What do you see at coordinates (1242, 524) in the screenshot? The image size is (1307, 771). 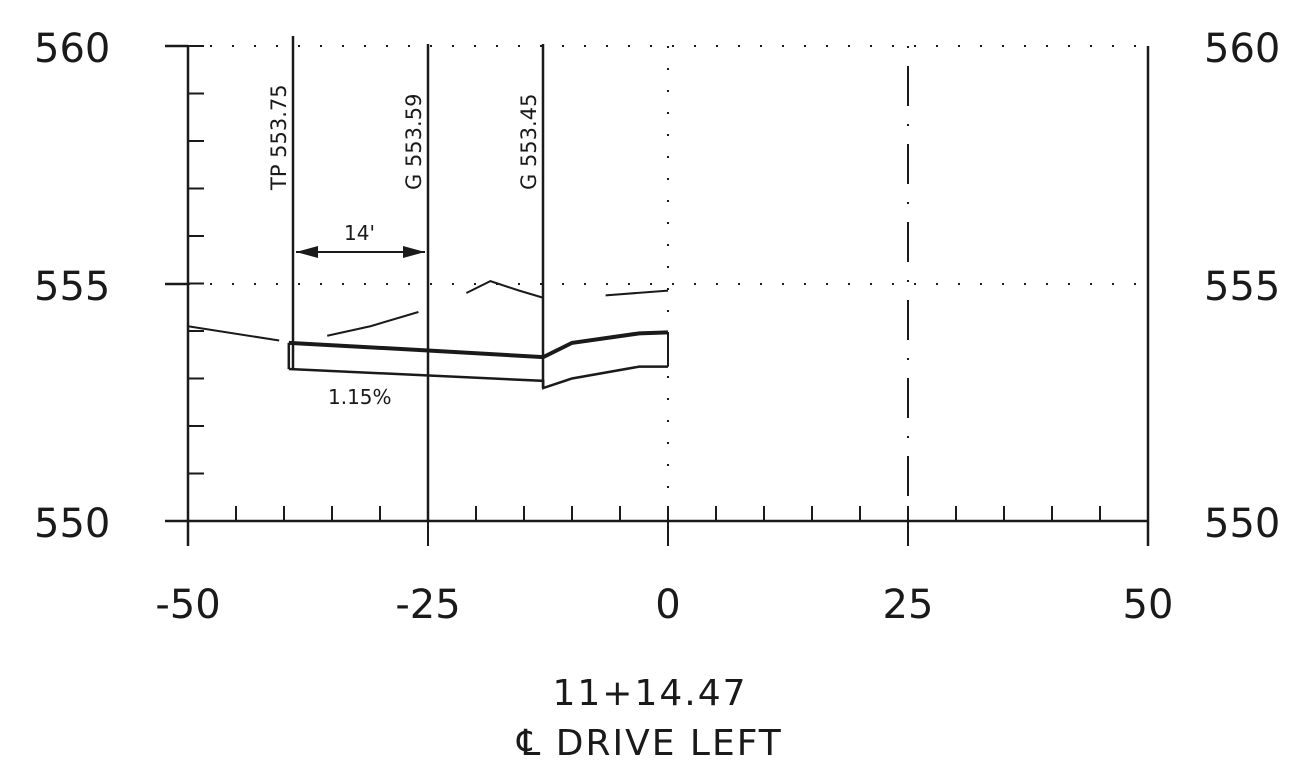 I see `right-axis-label-550: 550` at bounding box center [1242, 524].